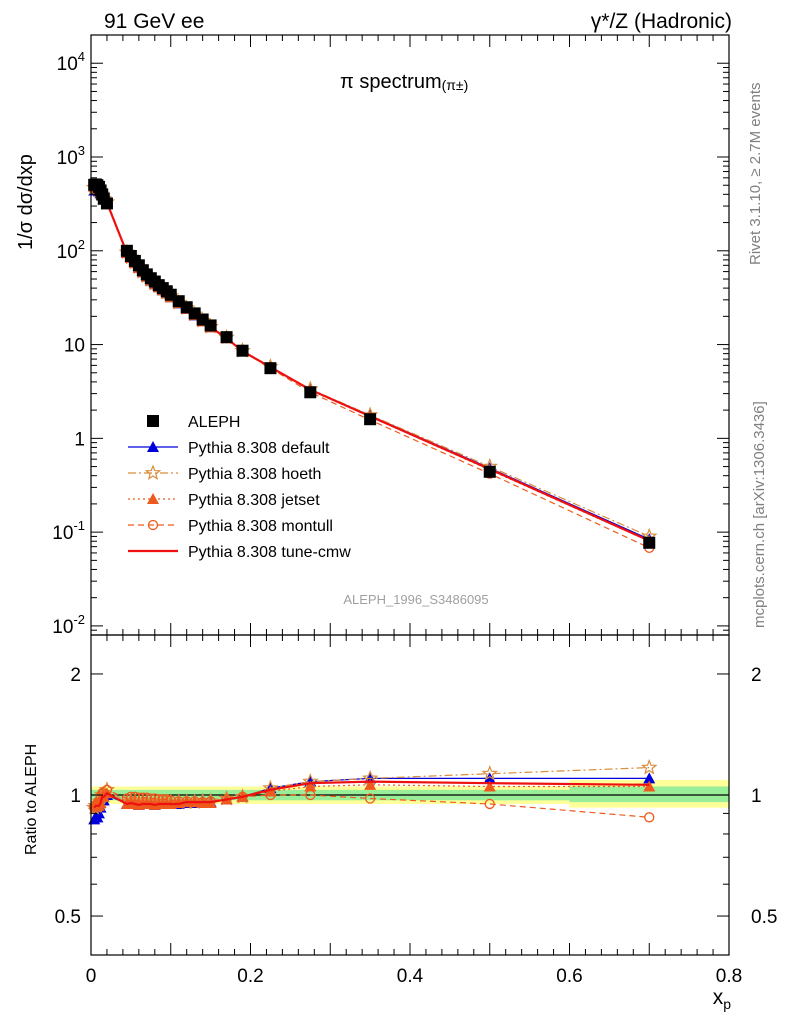 The image size is (786, 1024). I want to click on ratio-line, so click(371, 794).